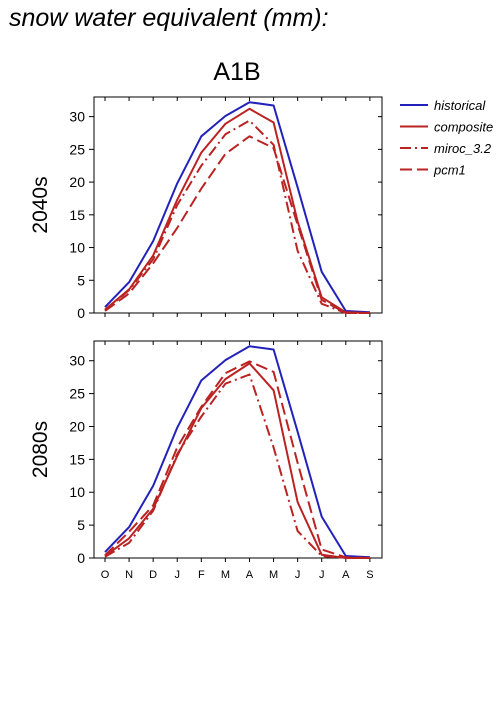  What do you see at coordinates (236, 72) in the screenshot?
I see `chart-title: A1B` at bounding box center [236, 72].